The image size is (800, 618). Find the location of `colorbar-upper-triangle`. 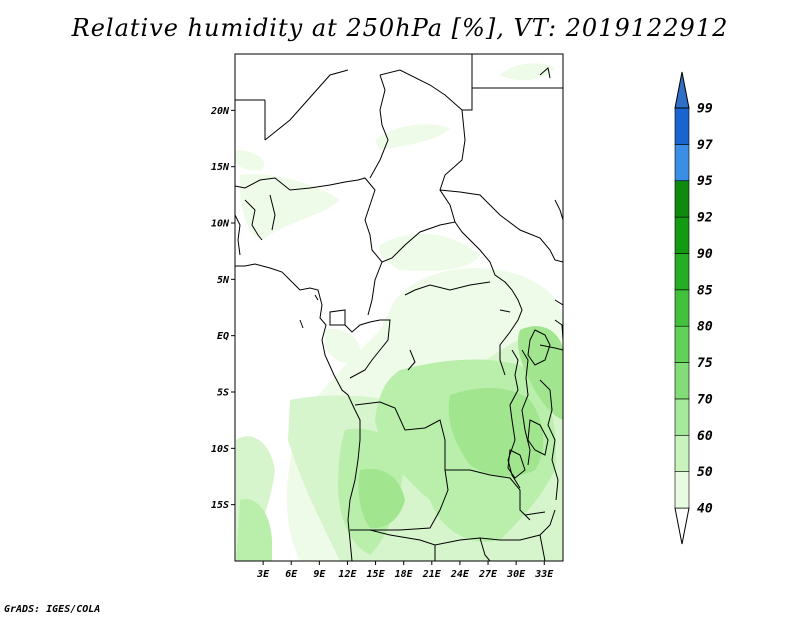

colorbar-upper-triangle is located at coordinates (682, 90).